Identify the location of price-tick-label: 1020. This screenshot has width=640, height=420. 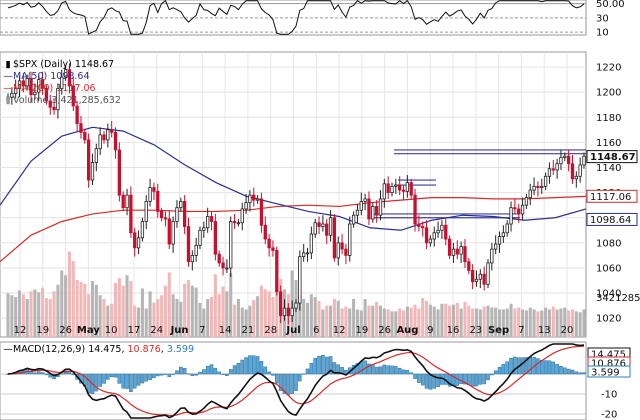
(608, 319).